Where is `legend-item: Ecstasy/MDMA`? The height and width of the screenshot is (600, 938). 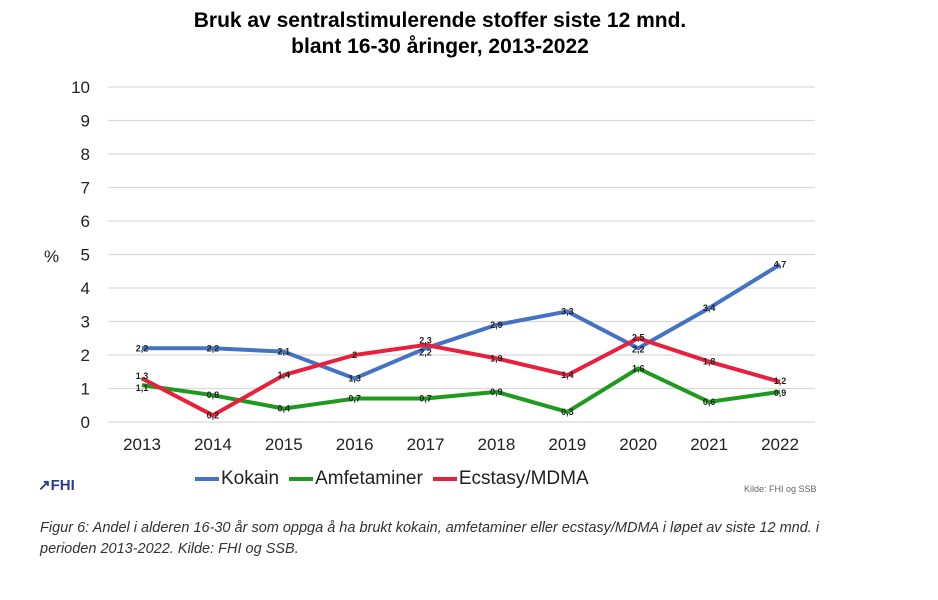
legend-item: Ecstasy/MDMA is located at coordinates (510, 479).